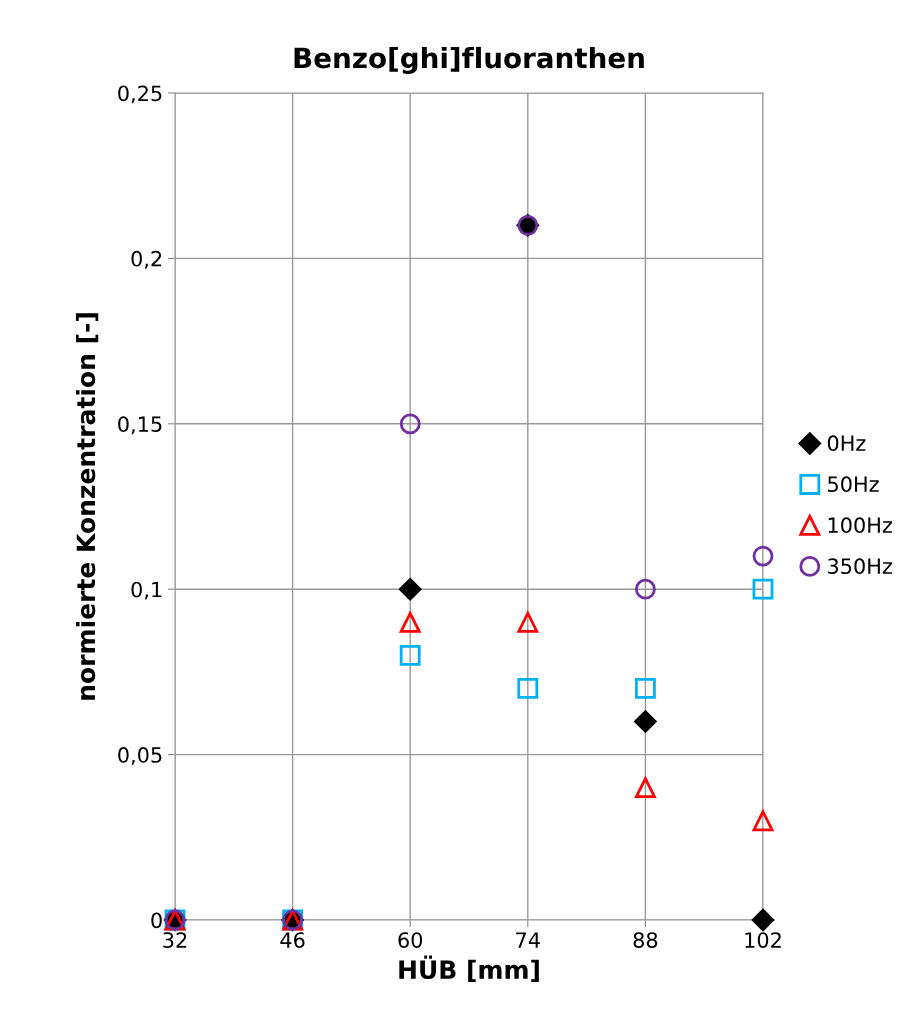 The width and height of the screenshot is (919, 1029). Describe the element at coordinates (140, 756) in the screenshot. I see `y-tick-label: 0,05` at that location.